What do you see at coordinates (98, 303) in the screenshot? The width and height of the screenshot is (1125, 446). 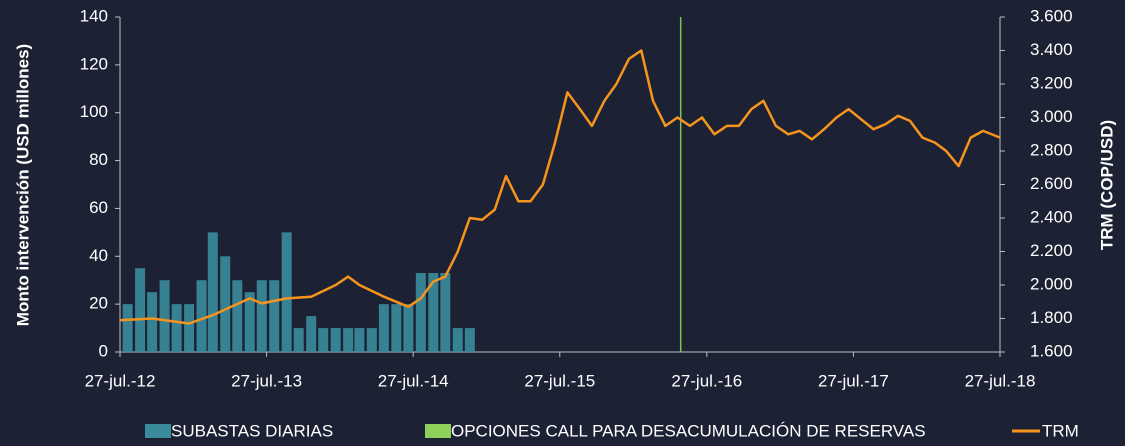 I see `y-tick-label: 20` at bounding box center [98, 303].